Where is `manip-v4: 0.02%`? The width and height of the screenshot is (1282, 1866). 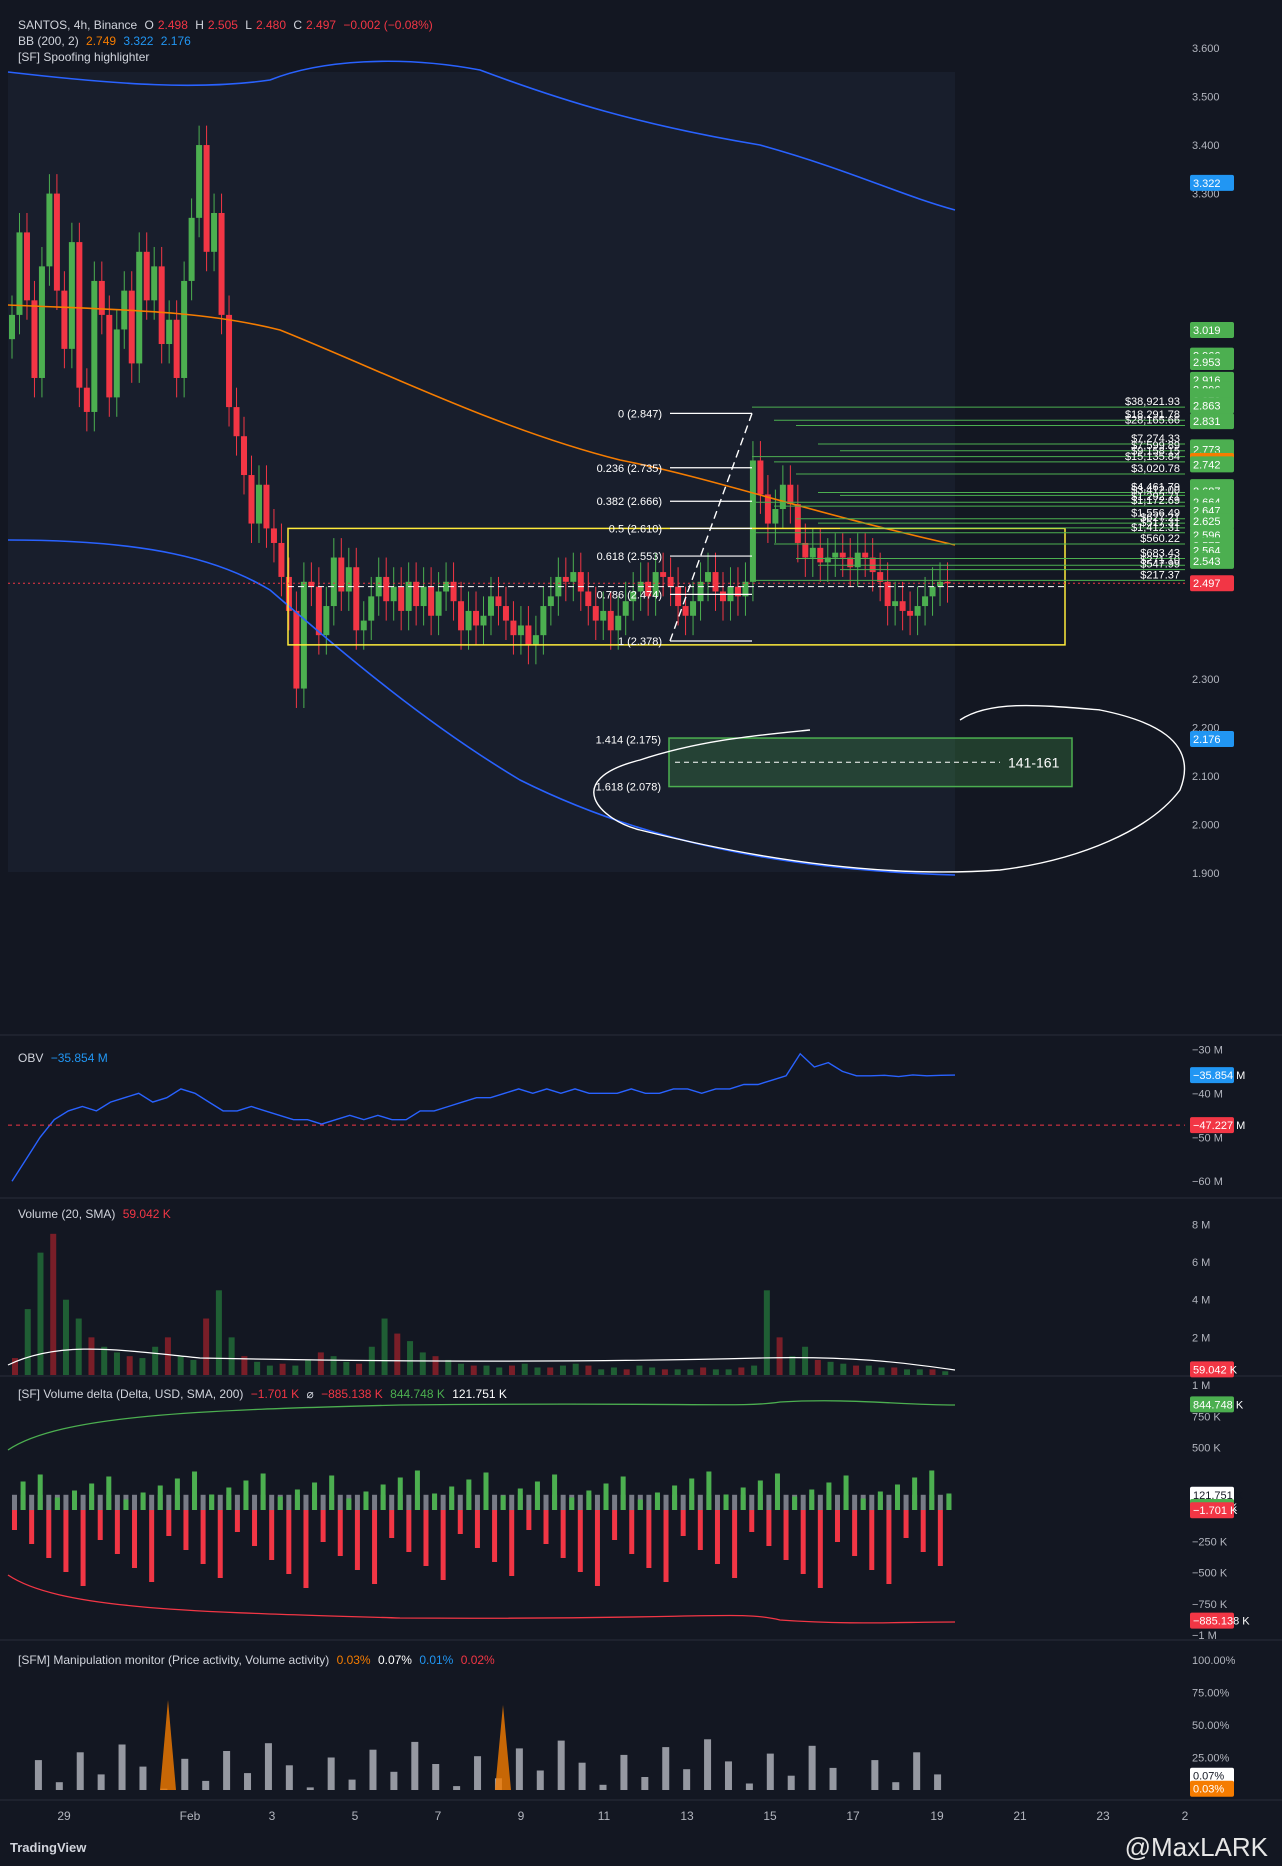
manip-v4: 0.02% is located at coordinates (477, 1660).